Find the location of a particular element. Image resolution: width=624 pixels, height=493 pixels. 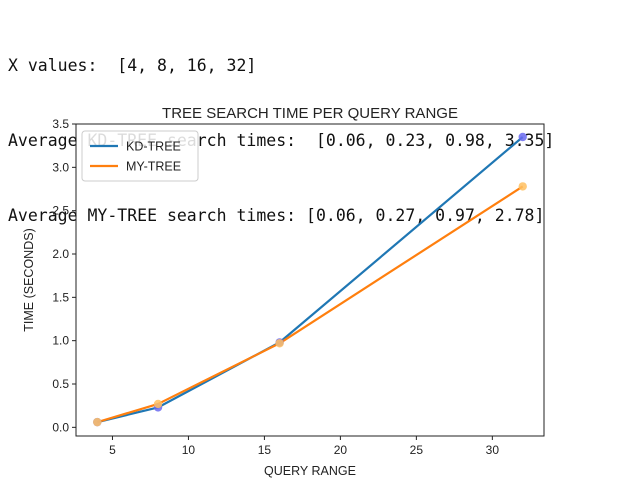

legend-box is located at coordinates (140, 156).